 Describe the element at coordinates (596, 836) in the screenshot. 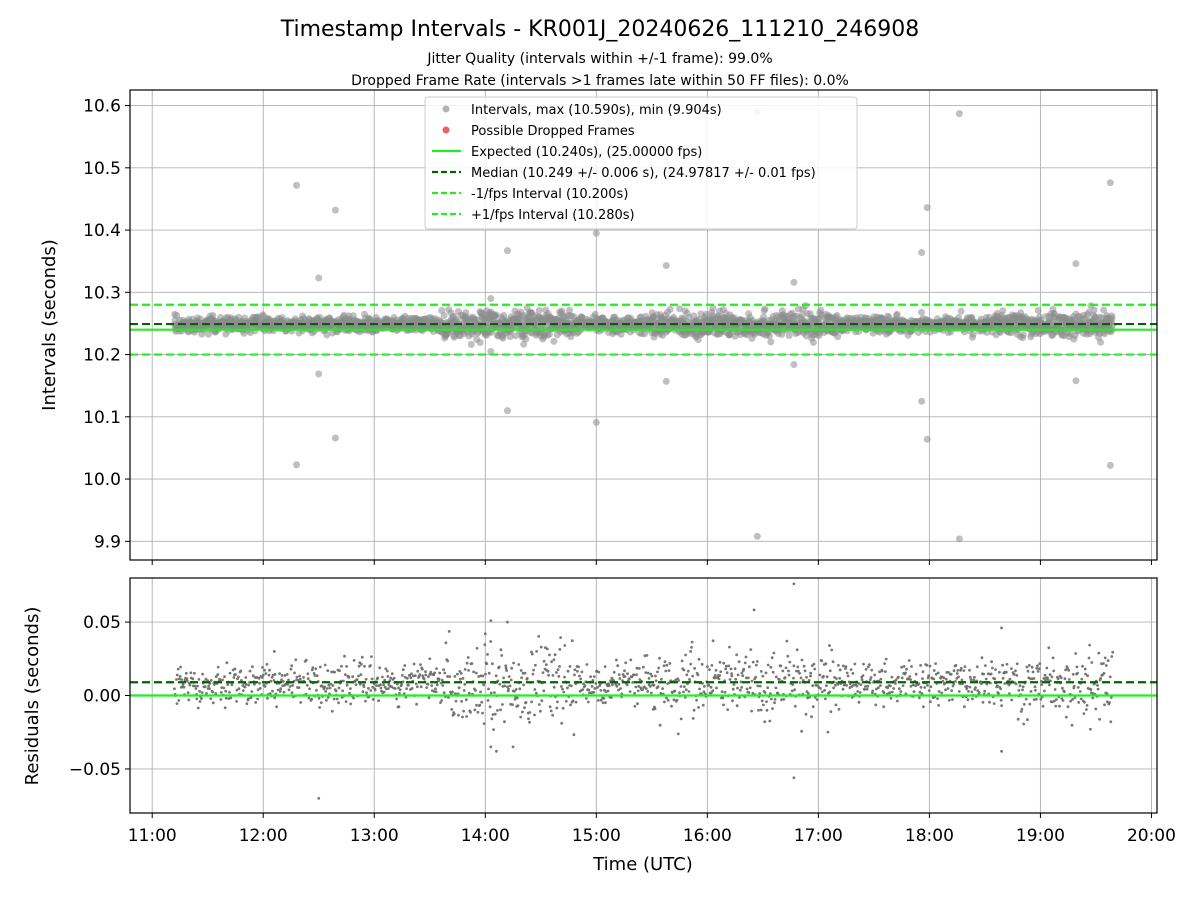

I see `x-tick-label: 15:00` at that location.